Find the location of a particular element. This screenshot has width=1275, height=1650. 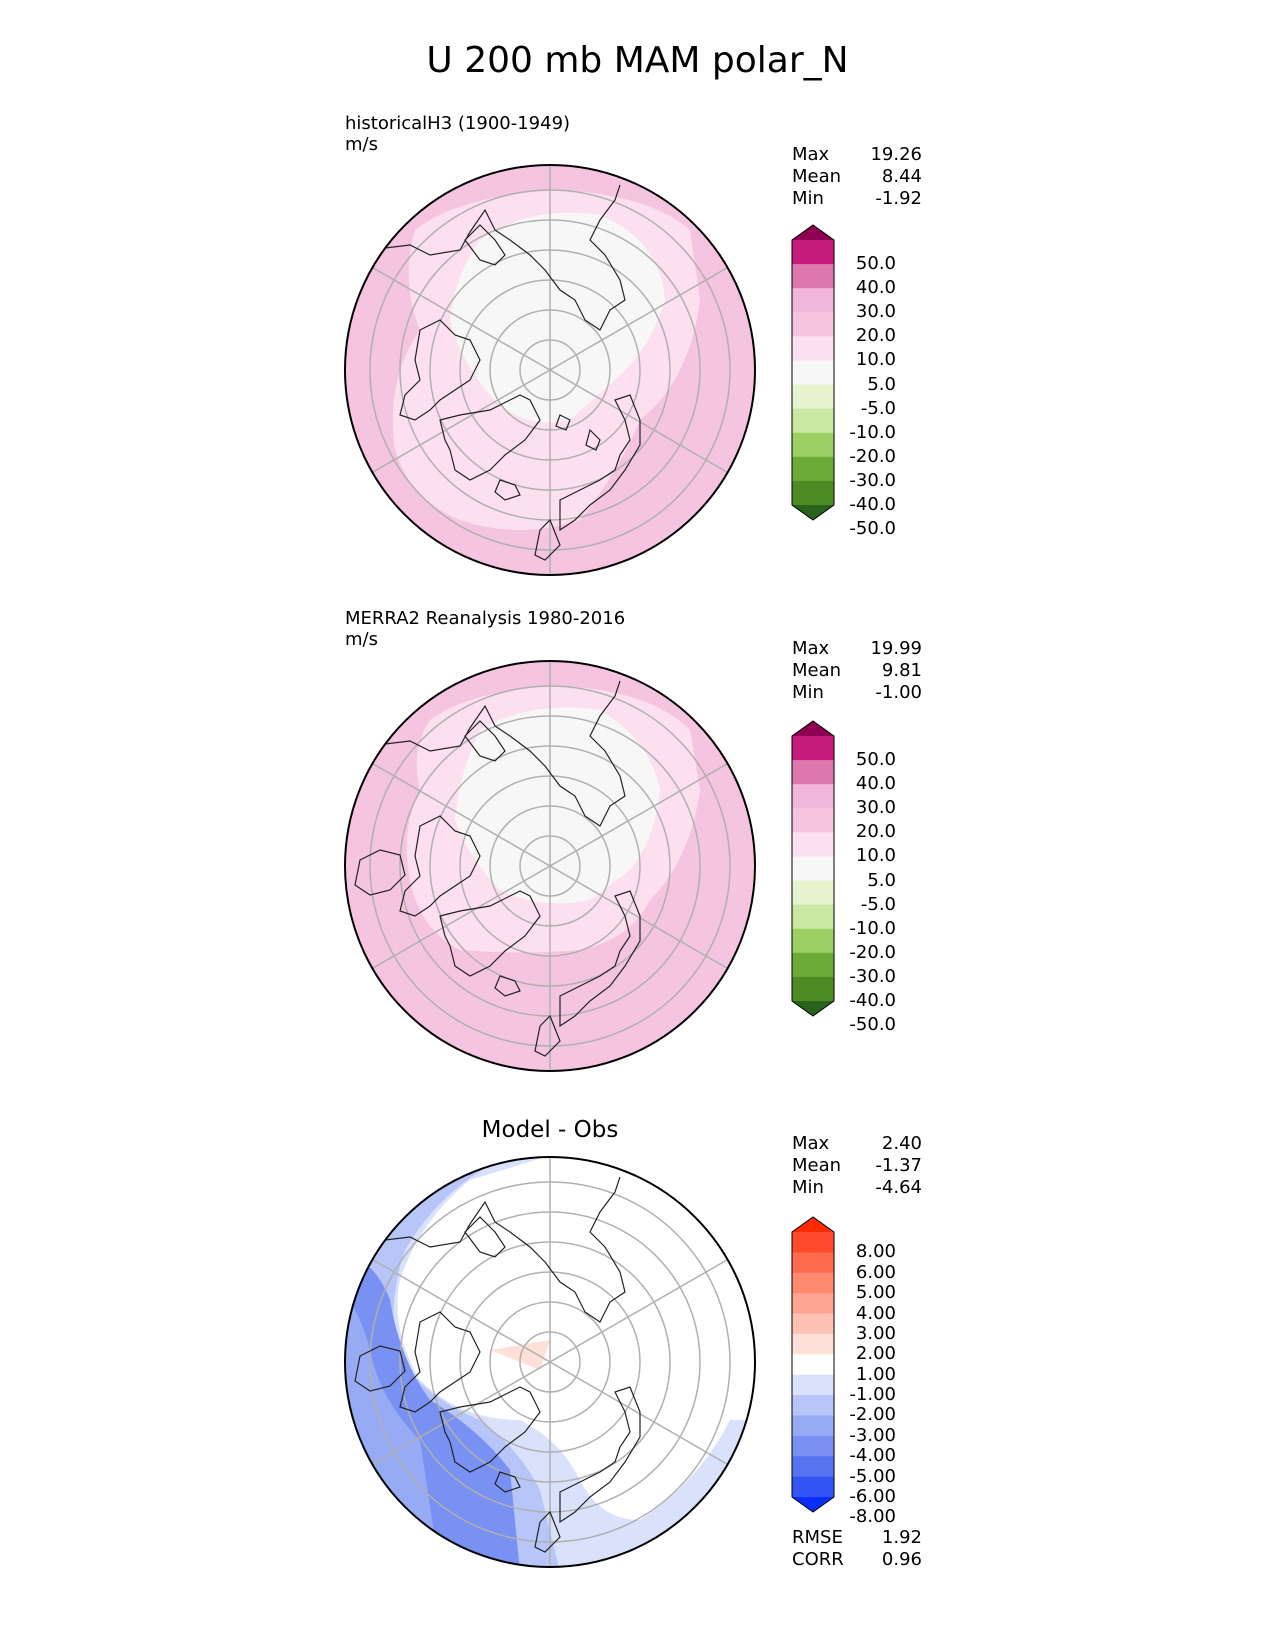

stat-mean: Mean 9.81 is located at coordinates (857, 670).